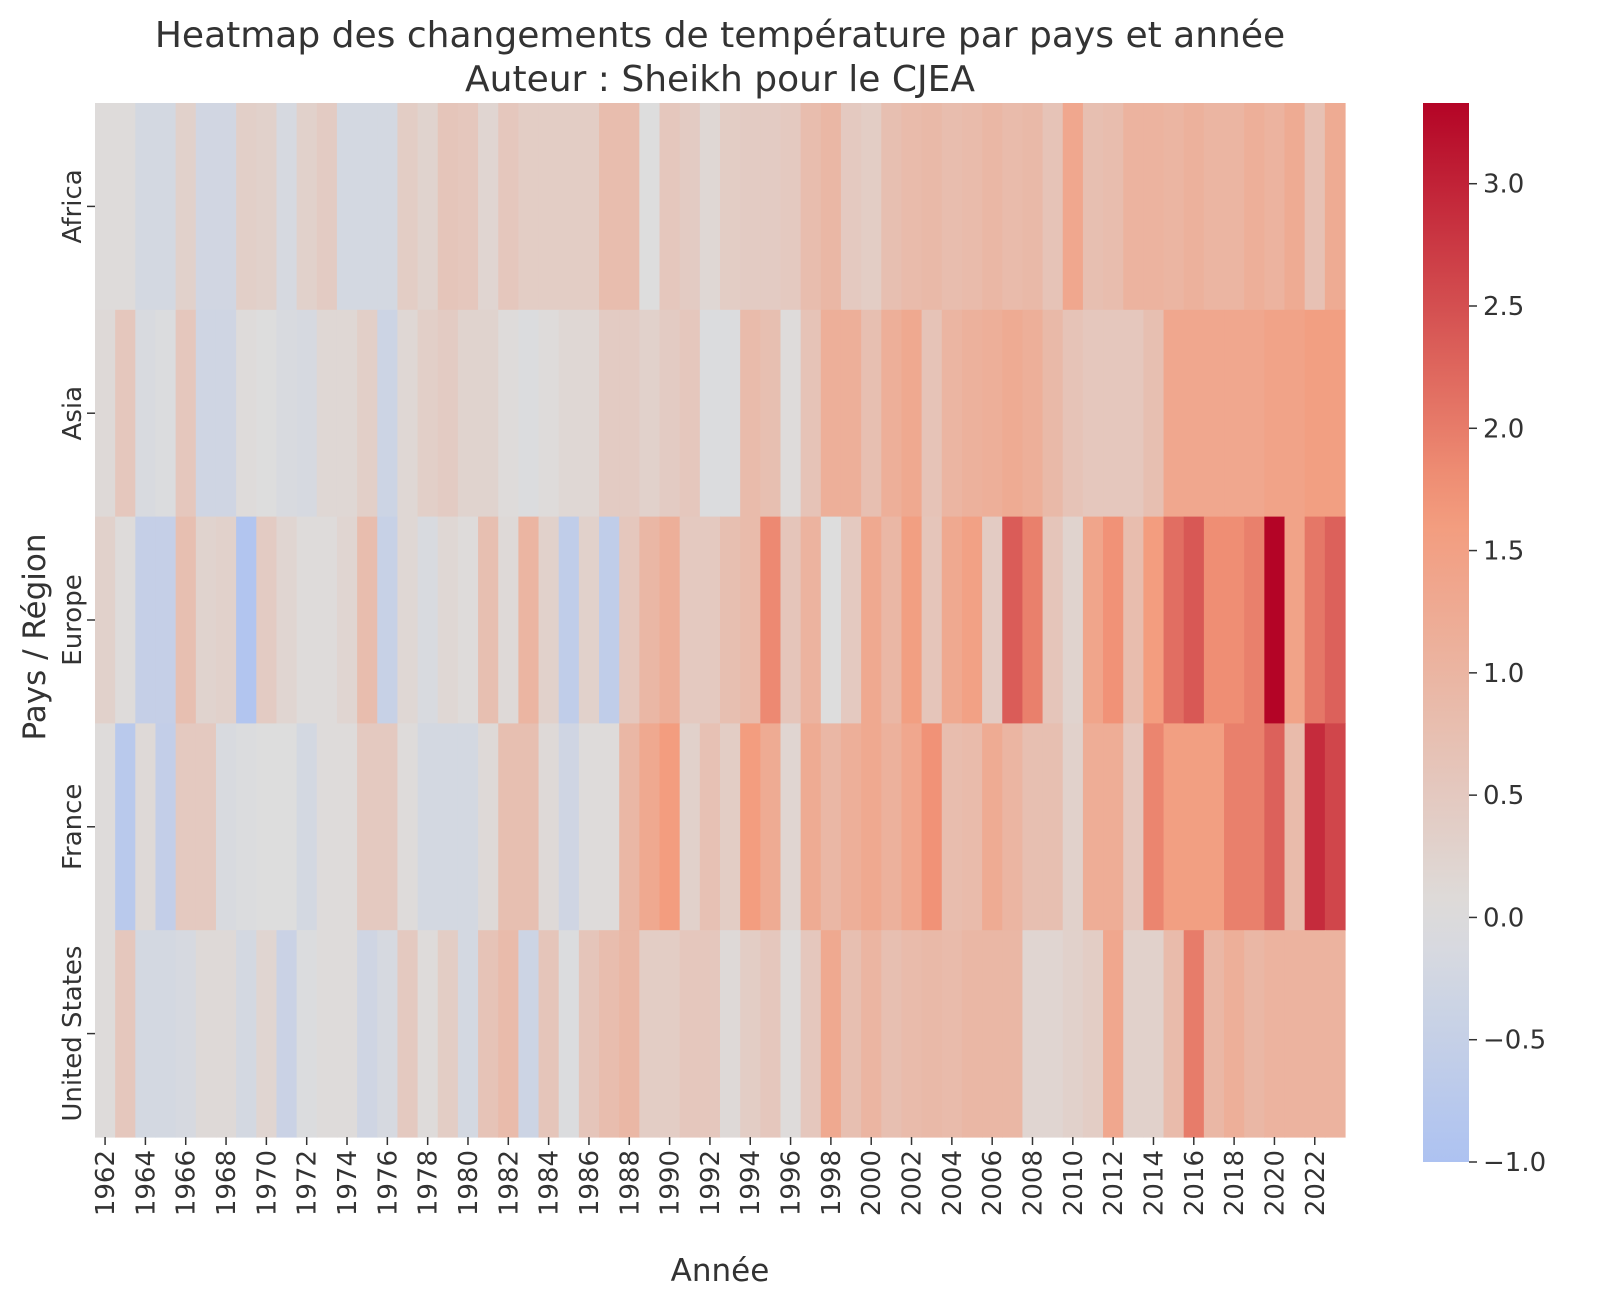 This screenshot has height=1301, width=1600. I want to click on x-tick-label: 2016, so click(1195, 1183).